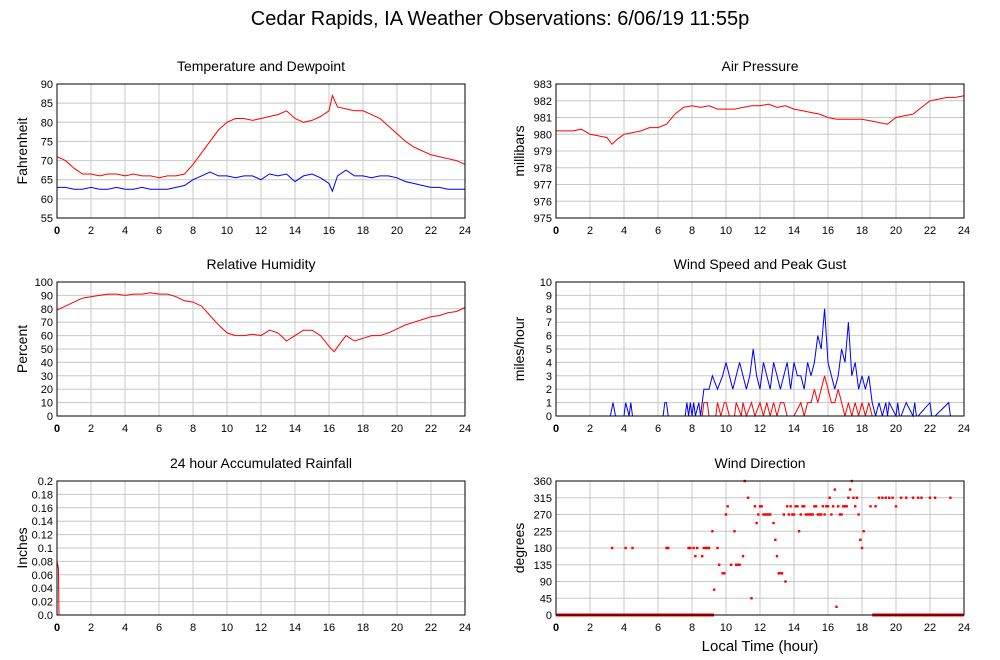 This screenshot has width=1000, height=660. I want to click on direction-xtick-label: 18, so click(862, 628).